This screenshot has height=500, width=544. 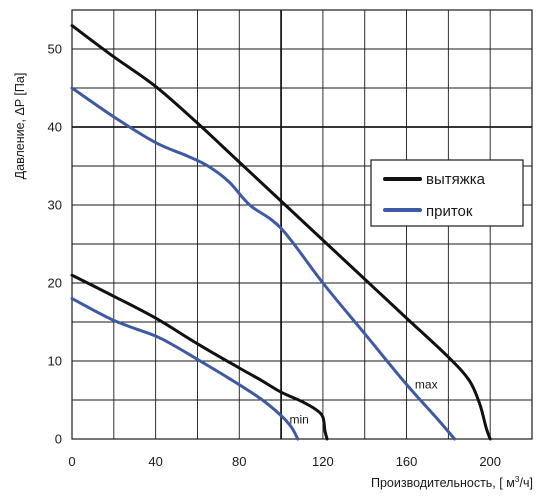 What do you see at coordinates (490, 461) in the screenshot?
I see `x-tick-label: 200` at bounding box center [490, 461].